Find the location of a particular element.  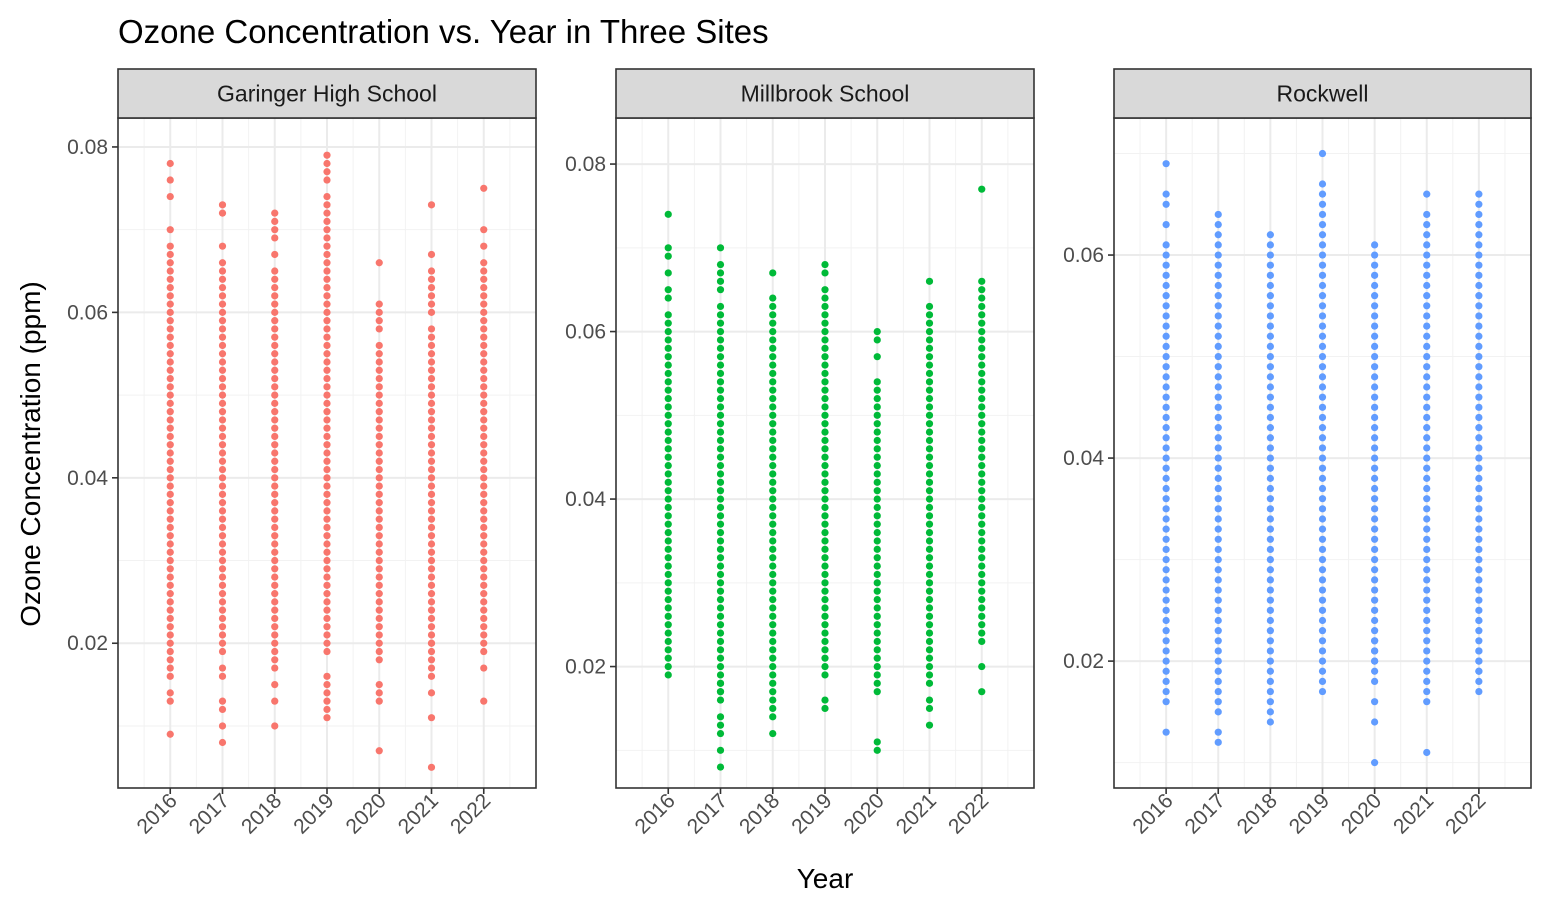

x-tick-label: 2018 is located at coordinates (261, 813).